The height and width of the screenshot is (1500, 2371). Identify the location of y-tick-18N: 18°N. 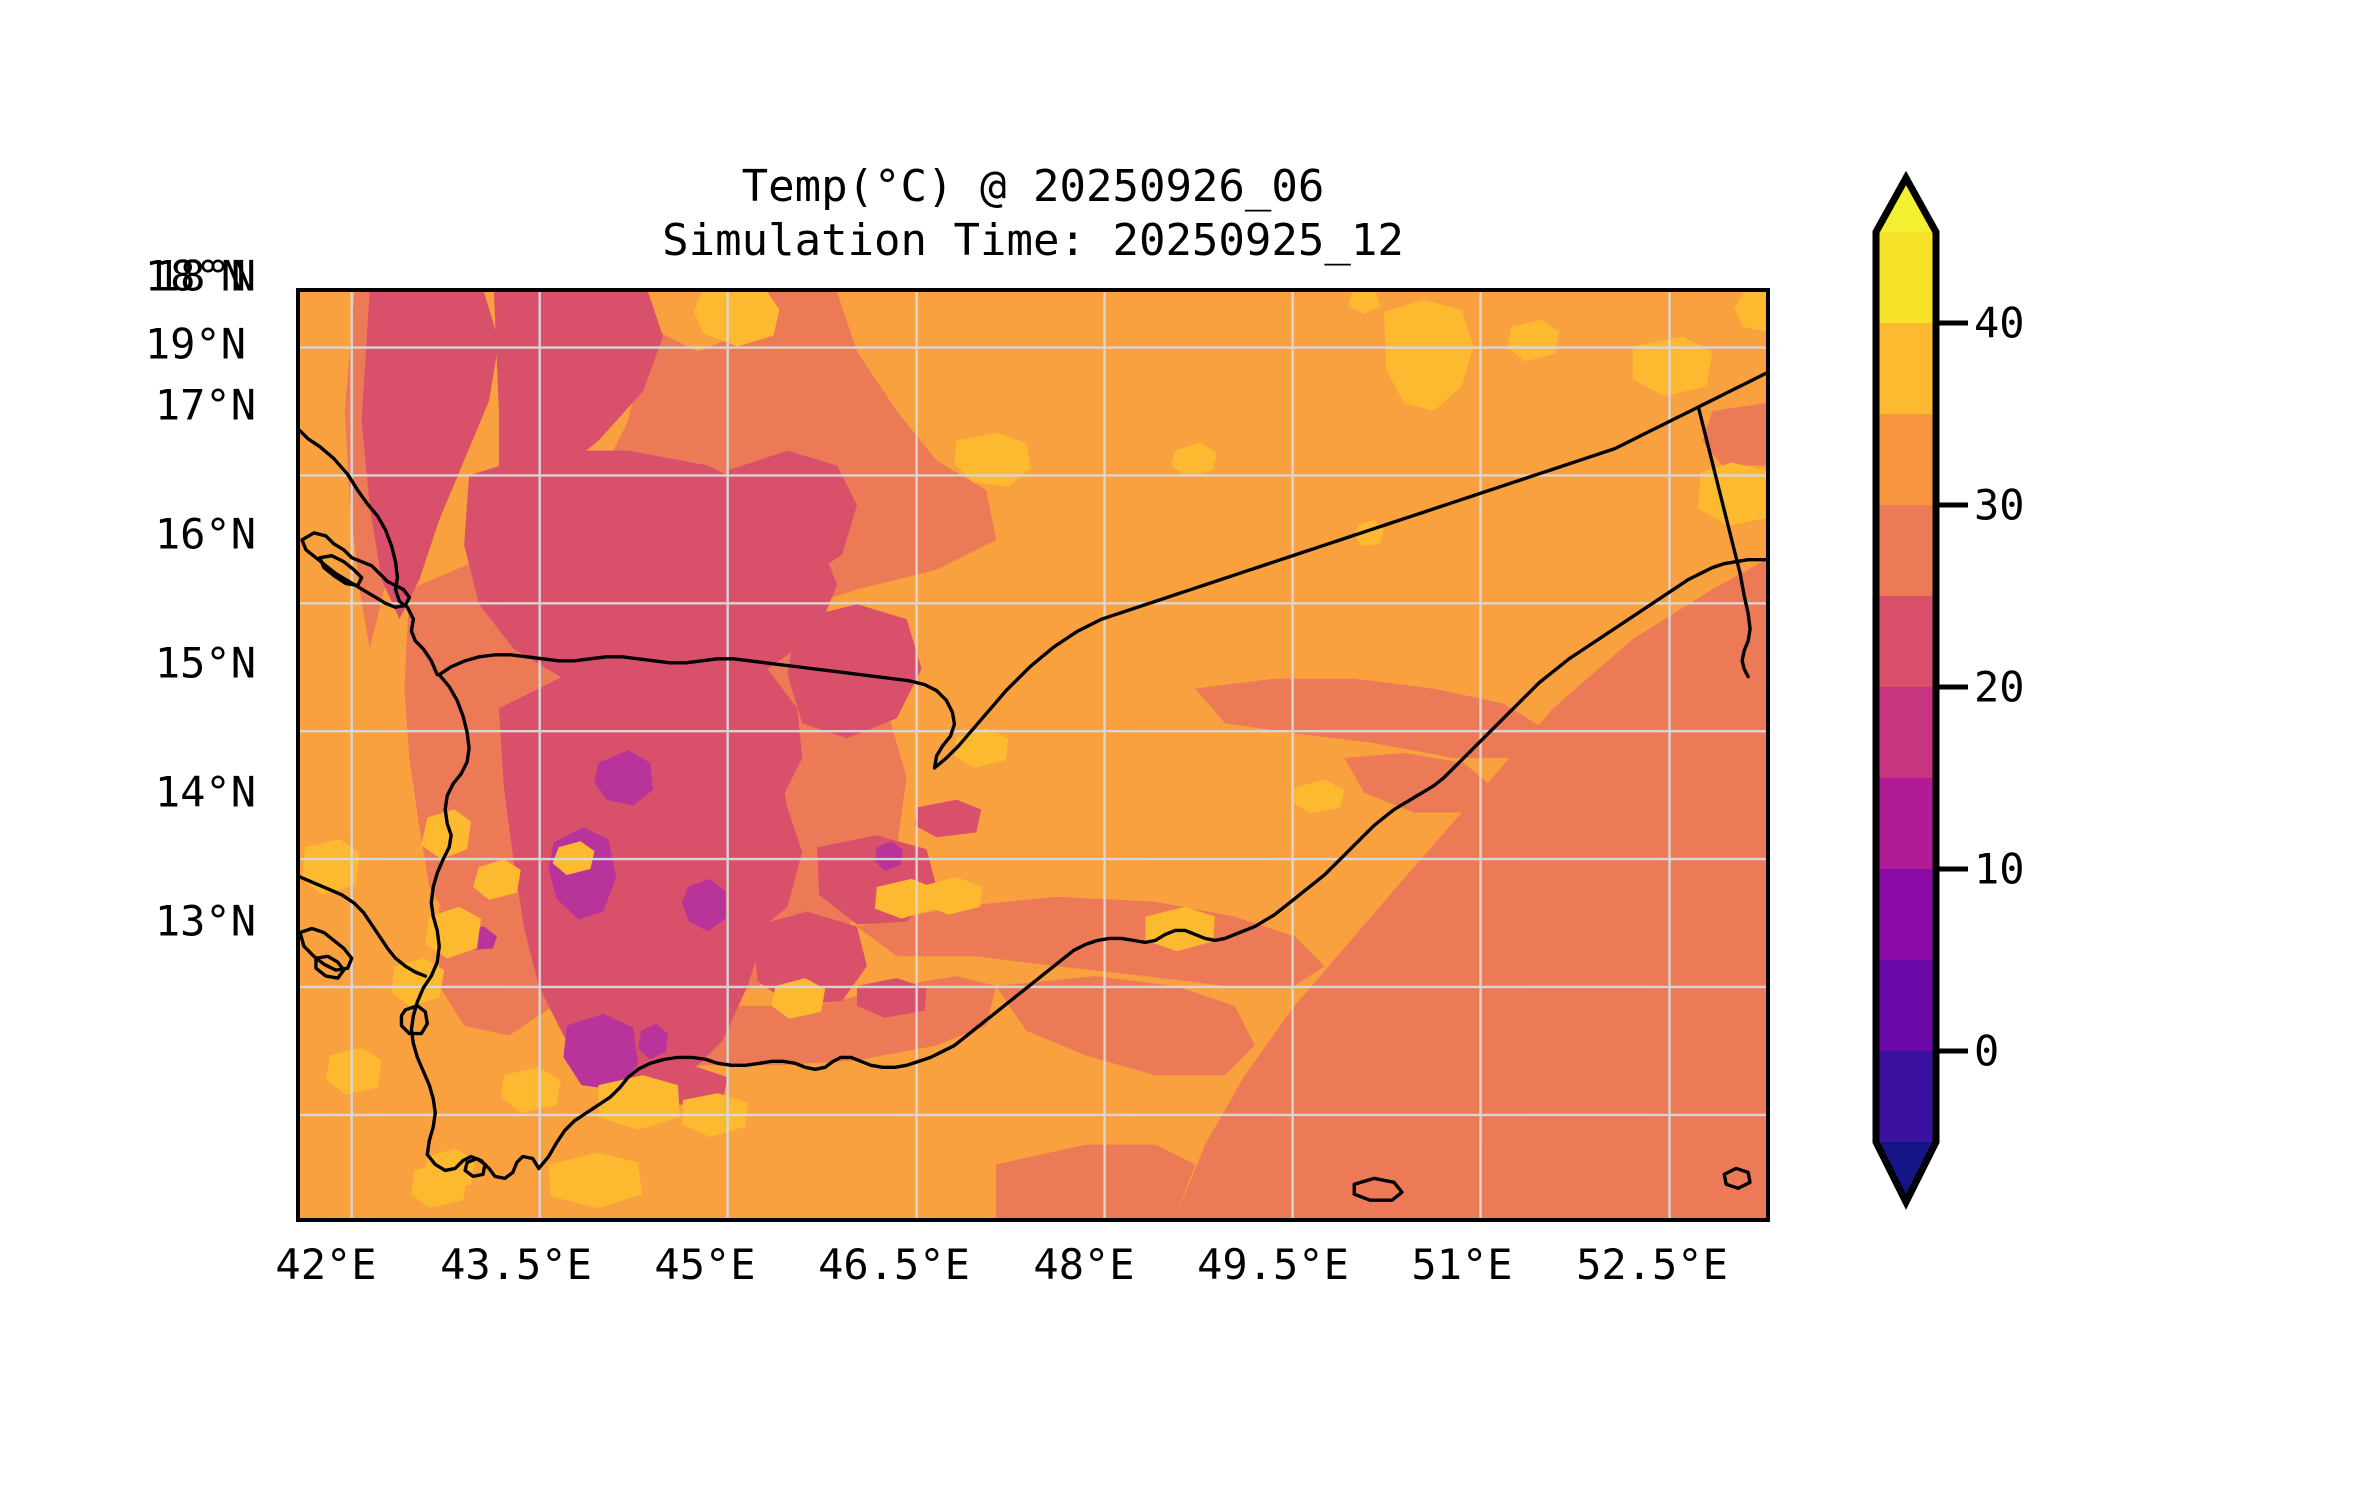
(205, 276).